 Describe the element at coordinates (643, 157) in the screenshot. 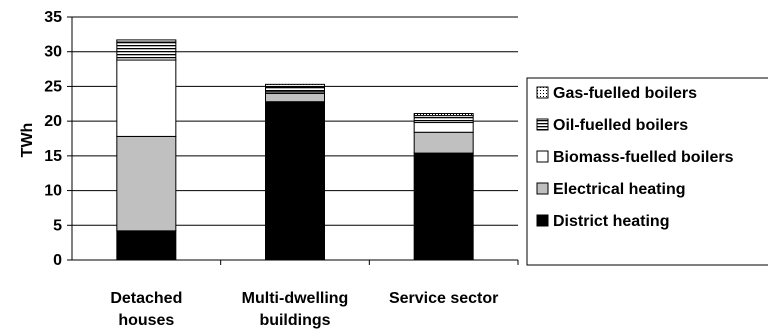

I see `legend-label: Biomass-fuelled boilers` at that location.